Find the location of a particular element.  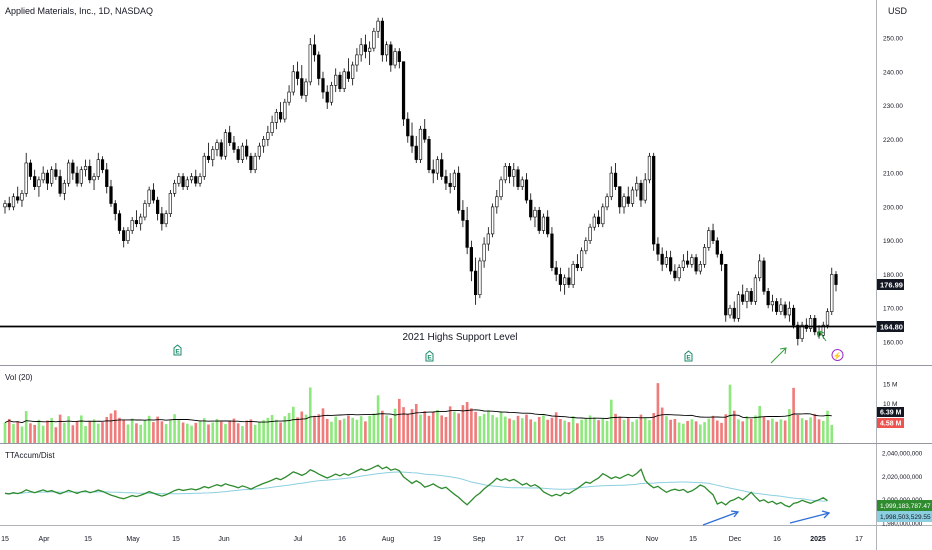

volume-tick-label: 10 M is located at coordinates (890, 404).